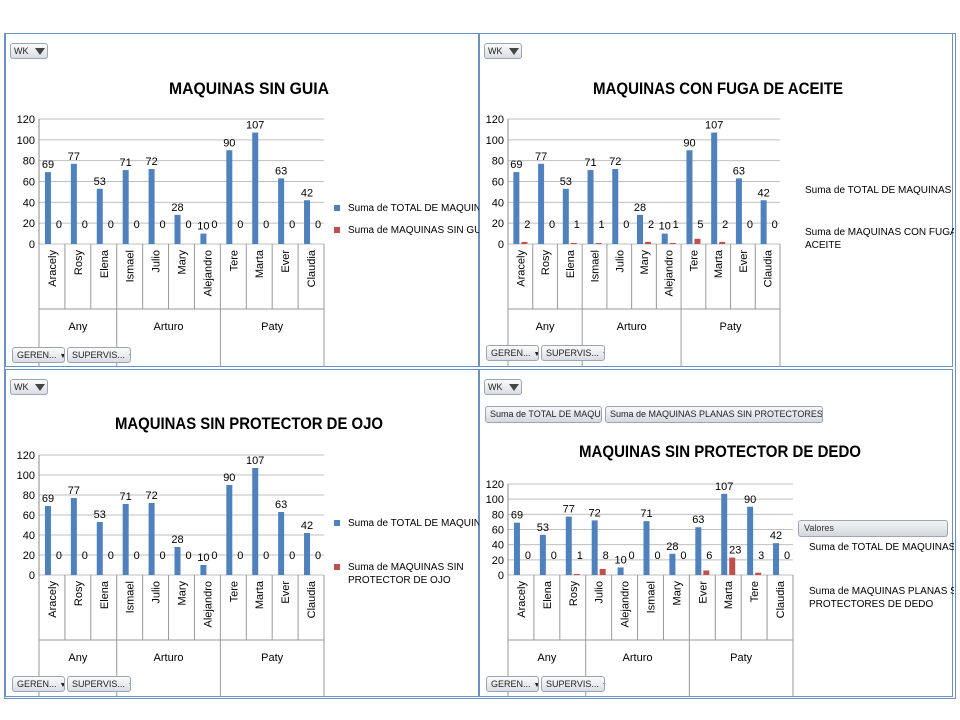 The width and height of the screenshot is (960, 720). Describe the element at coordinates (286, 261) in the screenshot. I see `x-tick-label: Ever` at that location.